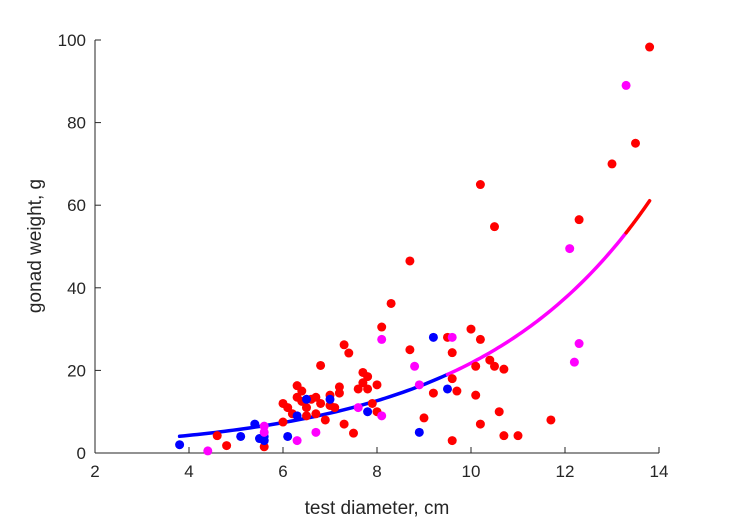 Image resolution: width=729 pixels, height=521 pixels. Describe the element at coordinates (565, 471) in the screenshot. I see `x-tick-label: 12` at that location.